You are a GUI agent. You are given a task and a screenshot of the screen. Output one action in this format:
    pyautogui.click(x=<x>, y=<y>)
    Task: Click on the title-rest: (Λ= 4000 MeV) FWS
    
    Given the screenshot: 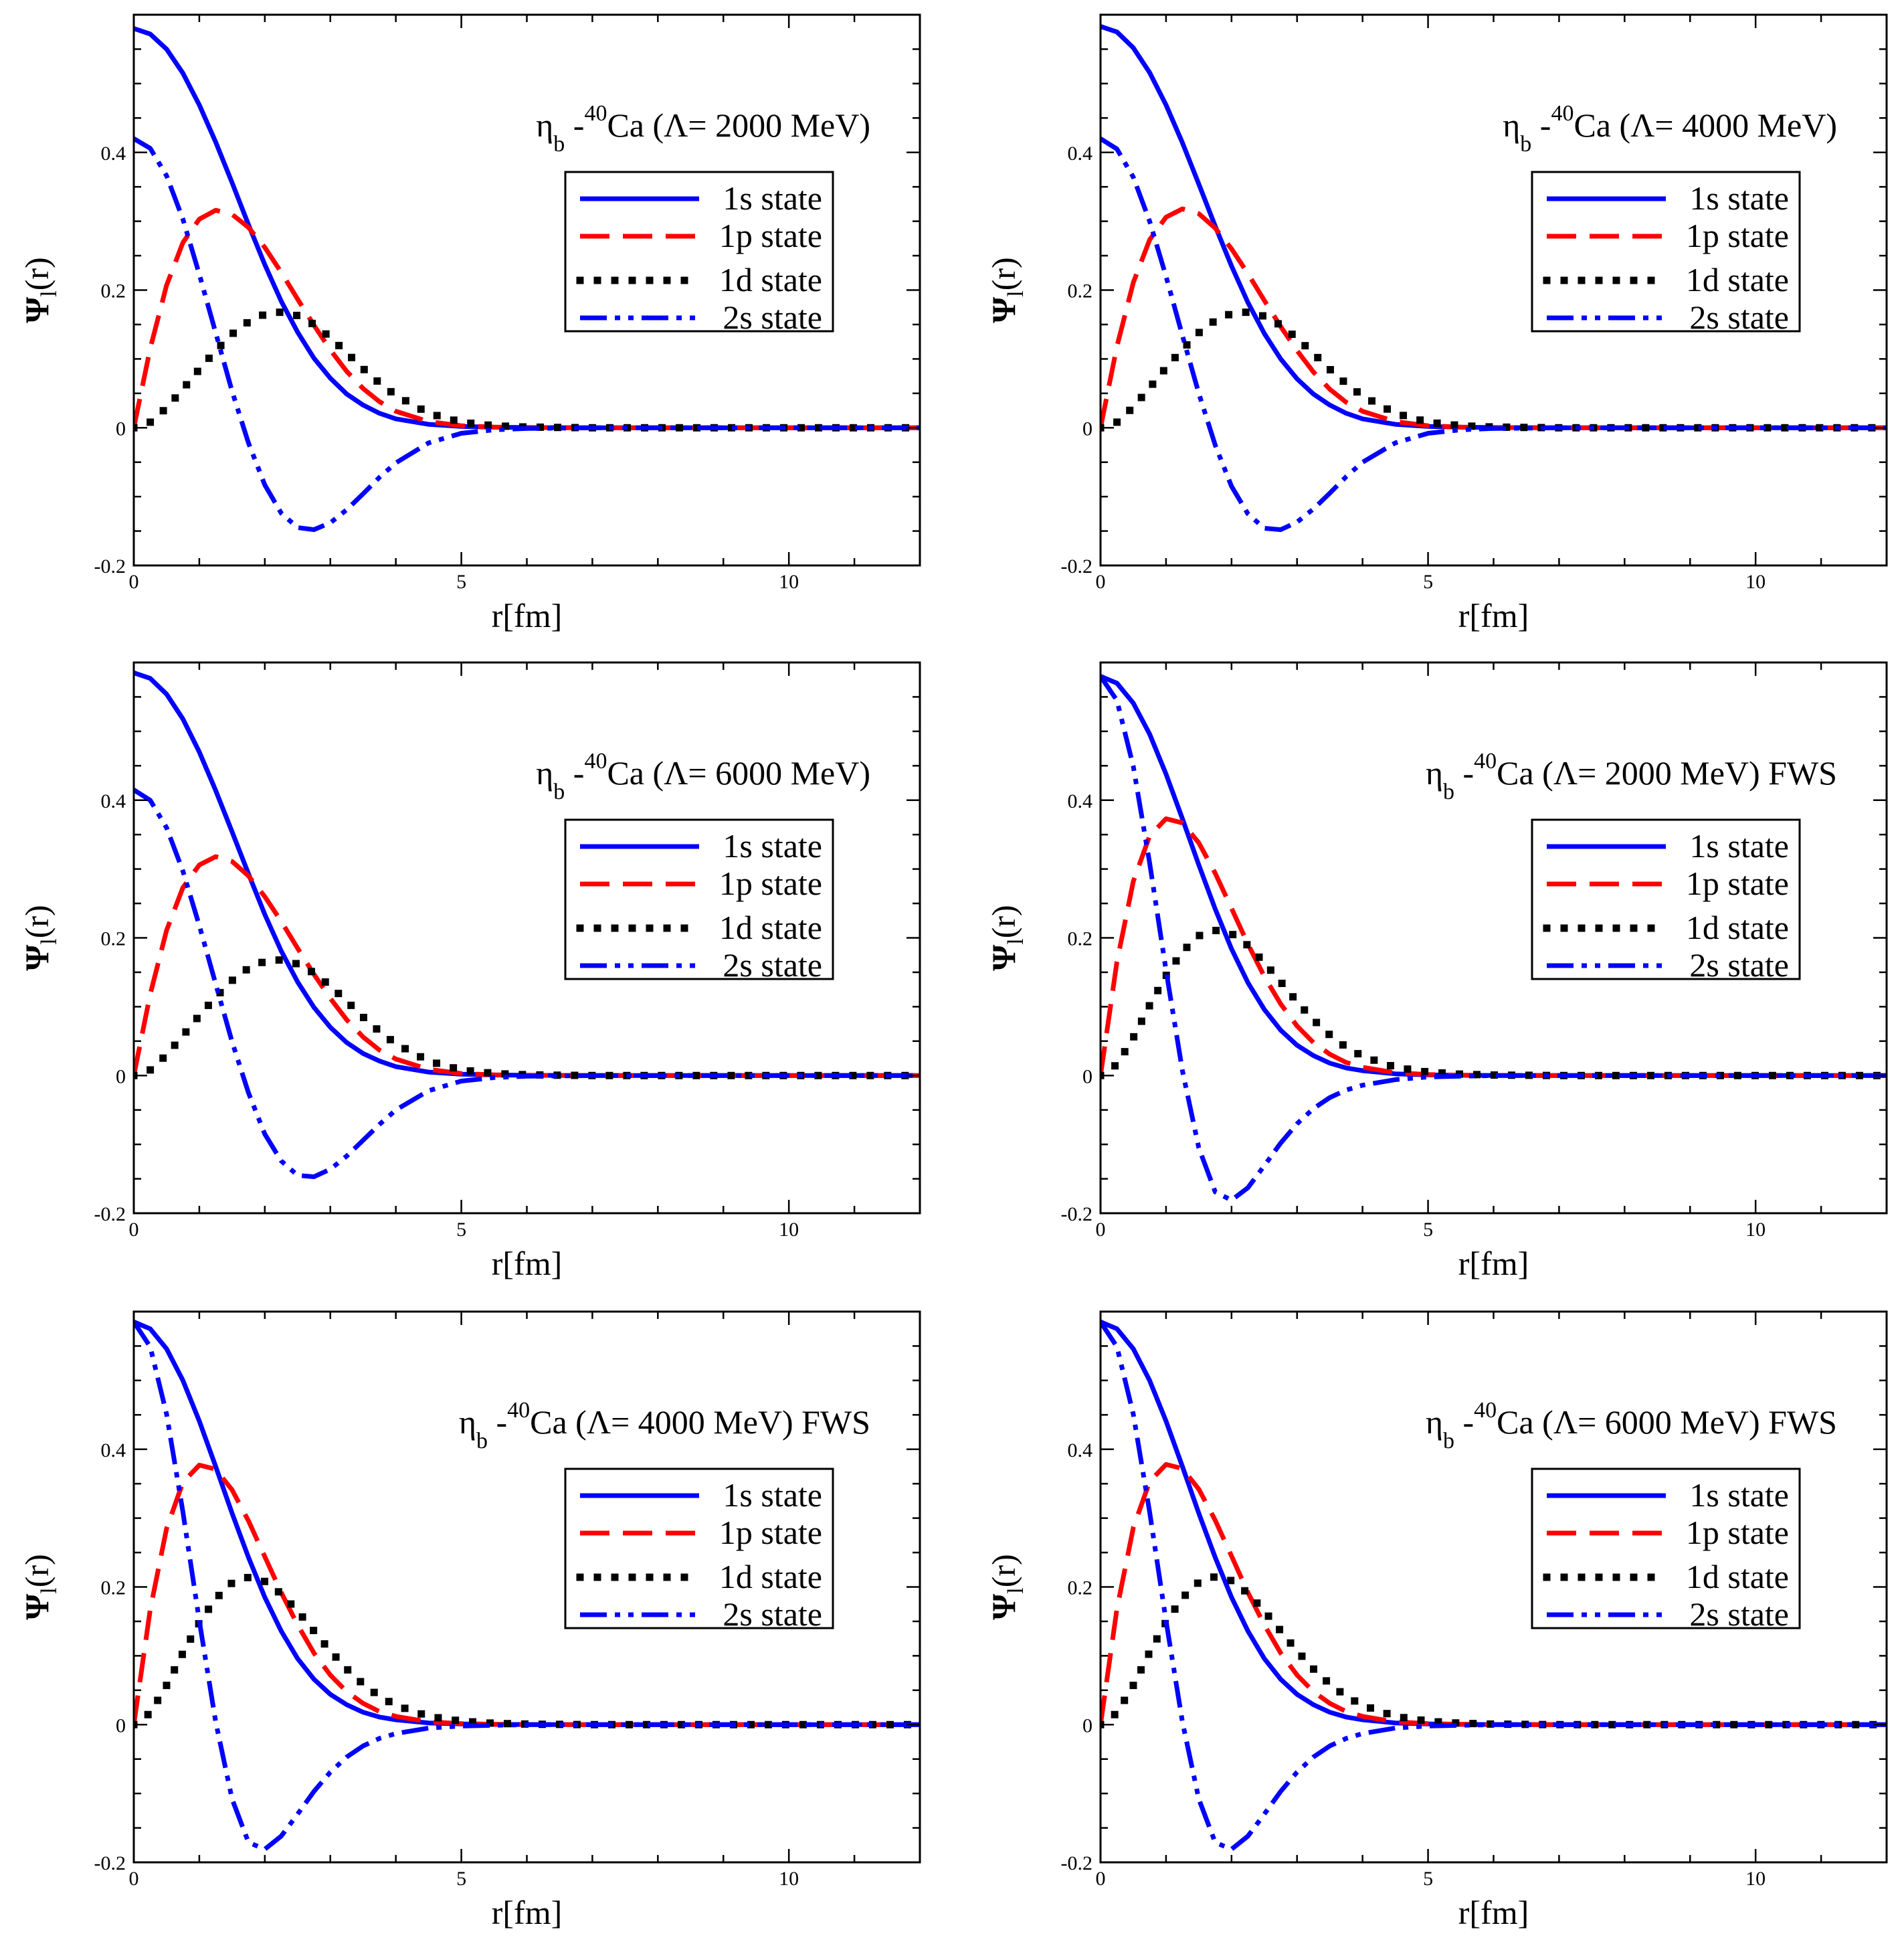 What is the action you would take?
    pyautogui.click(x=718, y=1422)
    